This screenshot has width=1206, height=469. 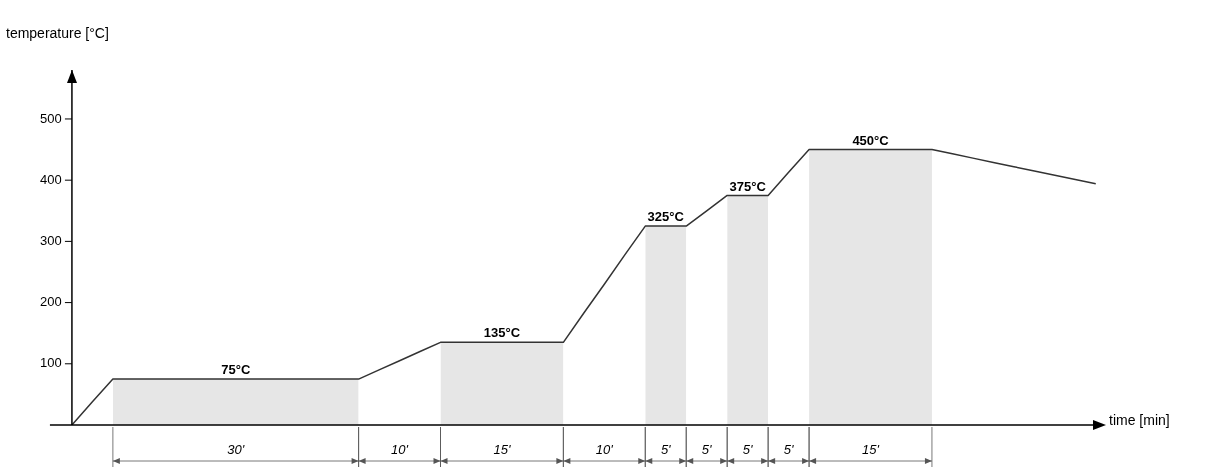 I want to click on data-label: 75°C, so click(x=236, y=370).